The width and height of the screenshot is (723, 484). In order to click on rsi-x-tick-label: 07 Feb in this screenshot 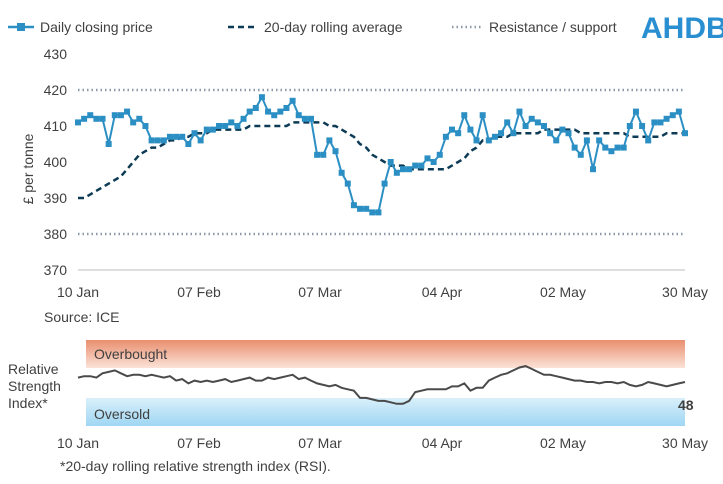, I will do `click(199, 443)`.